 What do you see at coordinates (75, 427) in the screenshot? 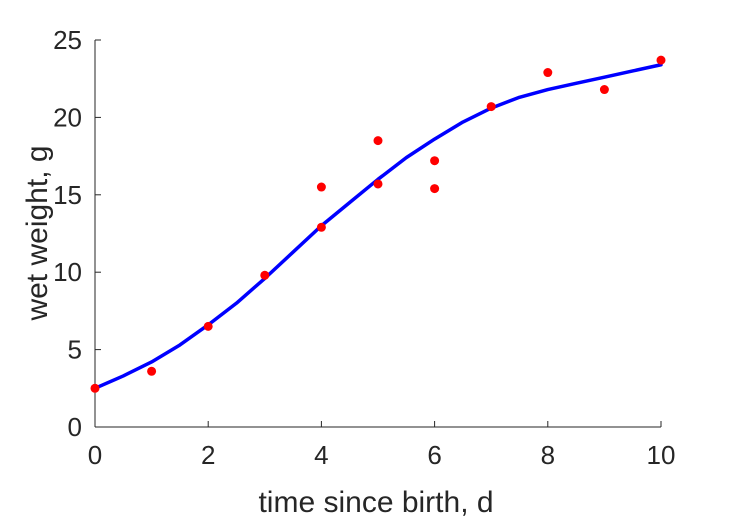
I see `y-tick-label: 0` at bounding box center [75, 427].